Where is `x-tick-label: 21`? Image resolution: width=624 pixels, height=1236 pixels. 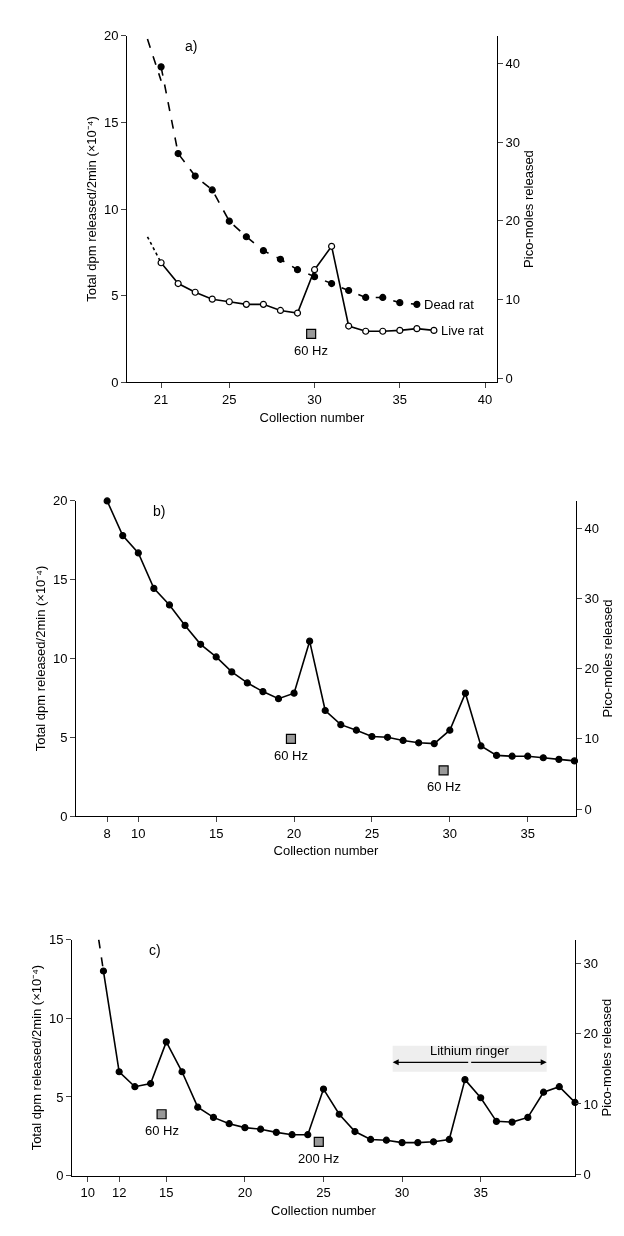
x-tick-label: 21 is located at coordinates (161, 399).